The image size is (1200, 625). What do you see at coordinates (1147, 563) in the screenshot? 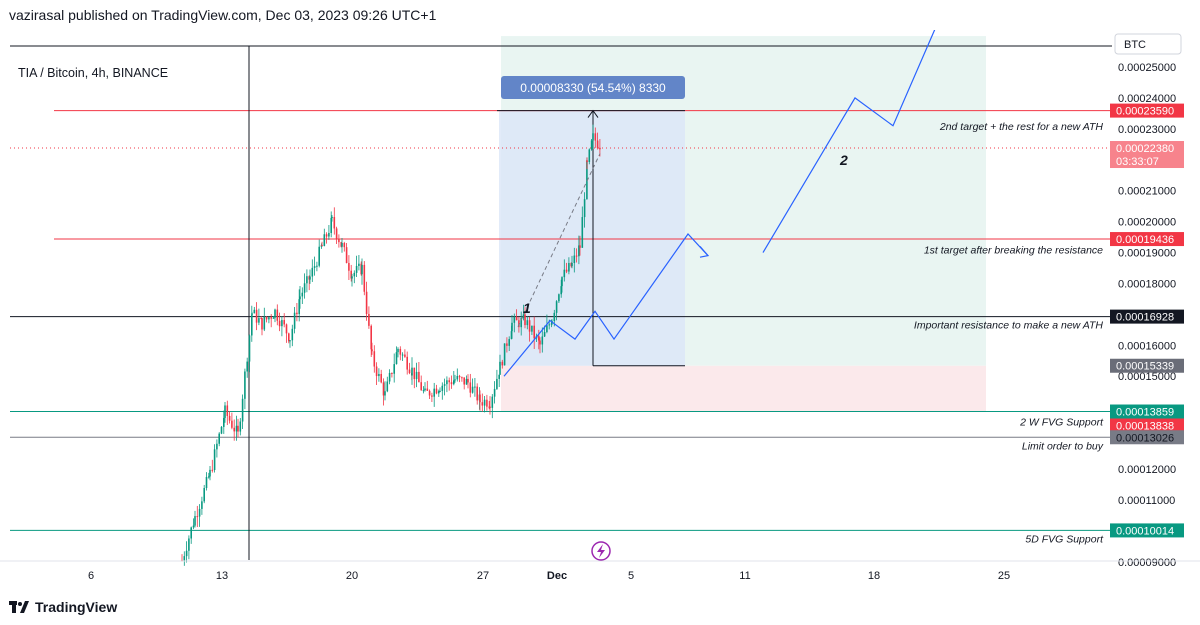
I see `price-tick: 0.00009000` at bounding box center [1147, 563].